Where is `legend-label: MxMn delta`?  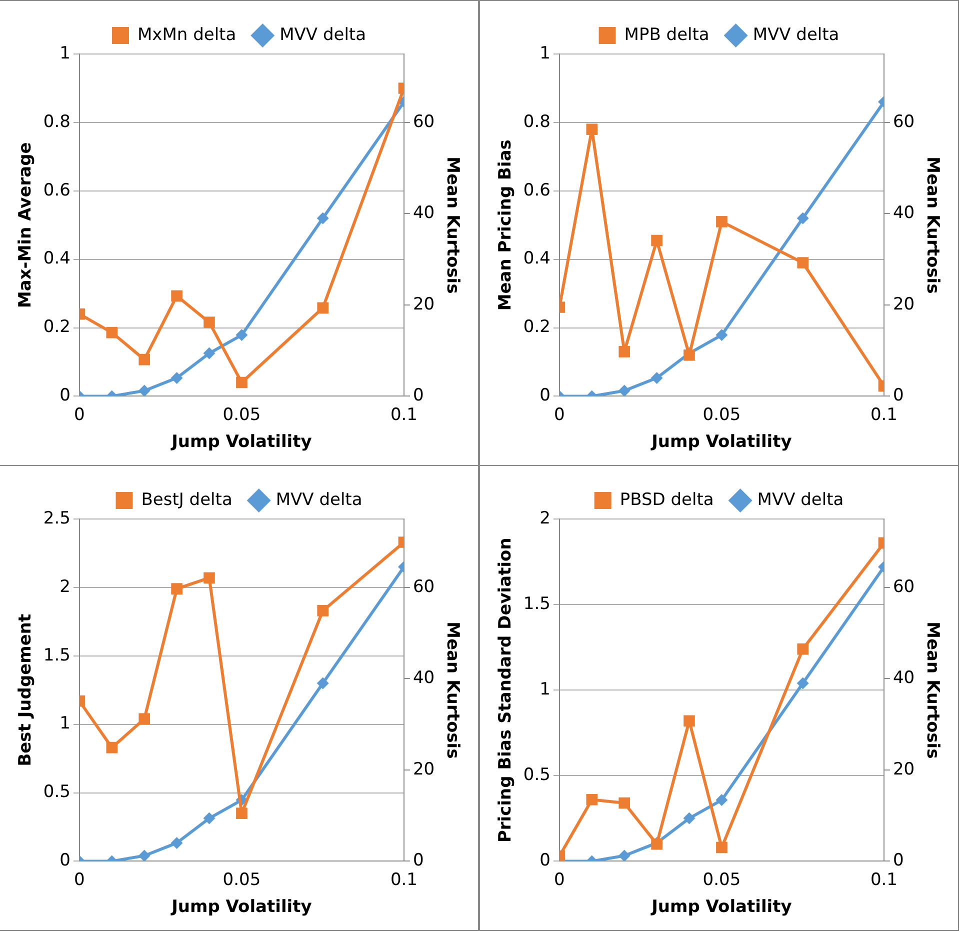 legend-label: MxMn delta is located at coordinates (186, 34).